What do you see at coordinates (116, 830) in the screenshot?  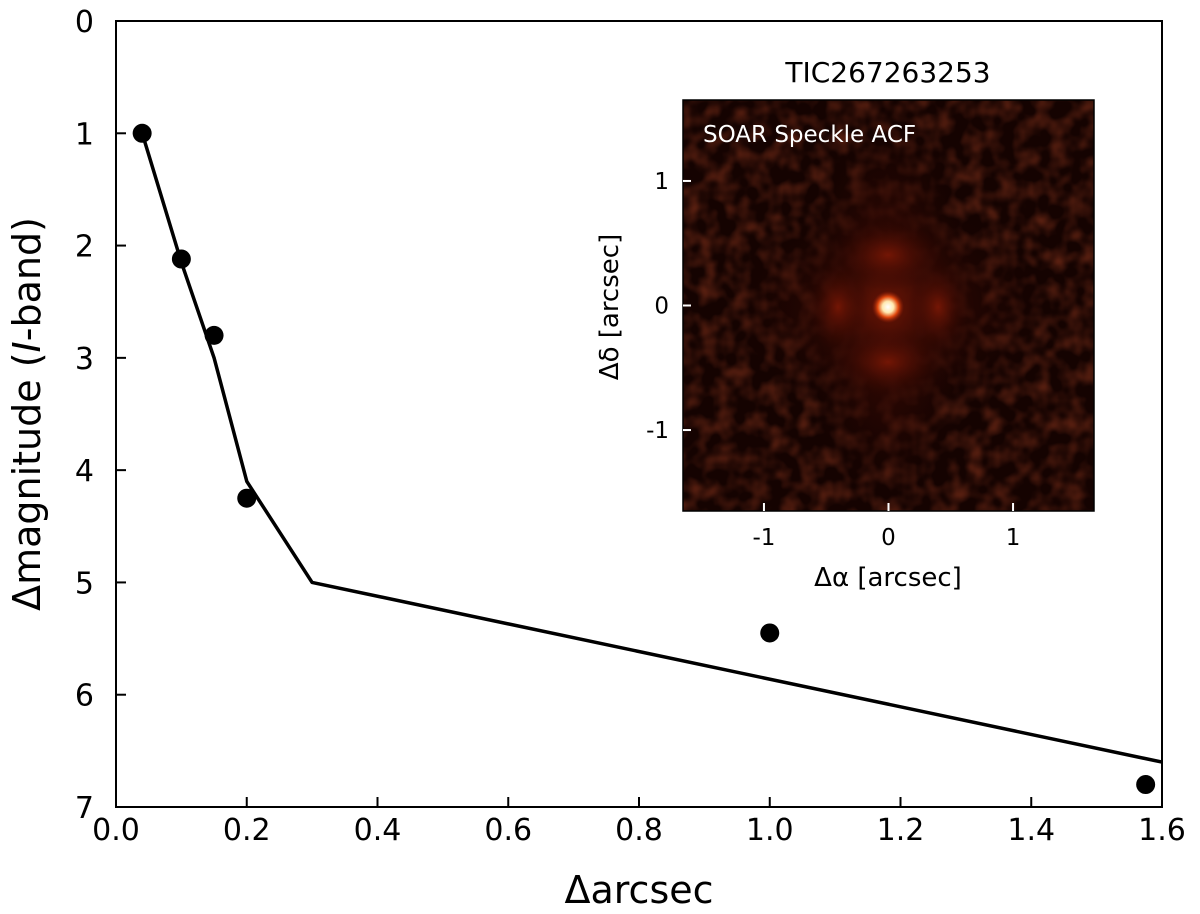 I see `x-tick-label: 0.0` at bounding box center [116, 830].